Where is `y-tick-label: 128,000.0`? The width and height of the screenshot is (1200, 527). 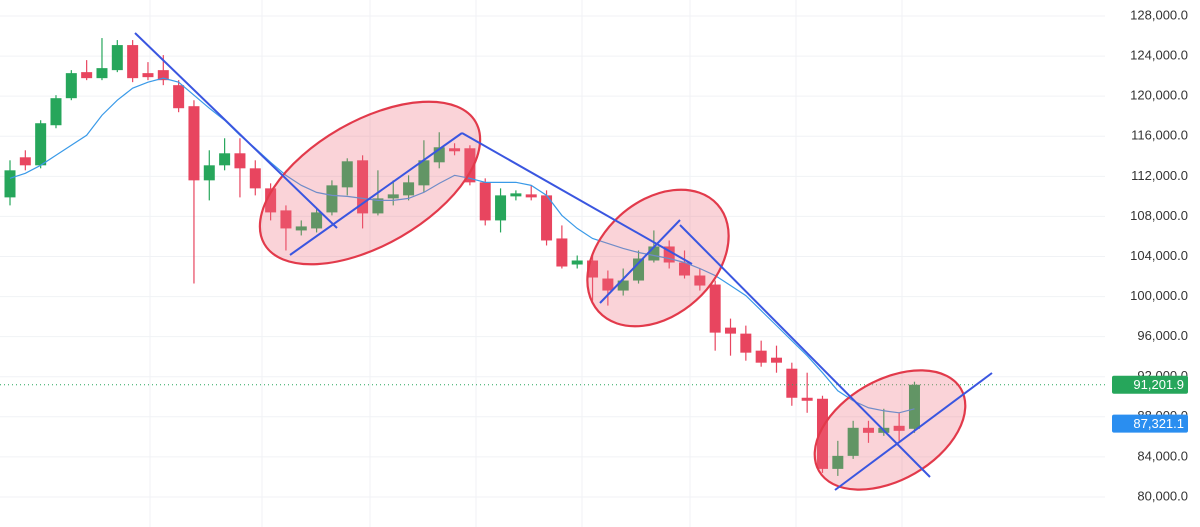
y-tick-label: 128,000.0 is located at coordinates (1159, 14).